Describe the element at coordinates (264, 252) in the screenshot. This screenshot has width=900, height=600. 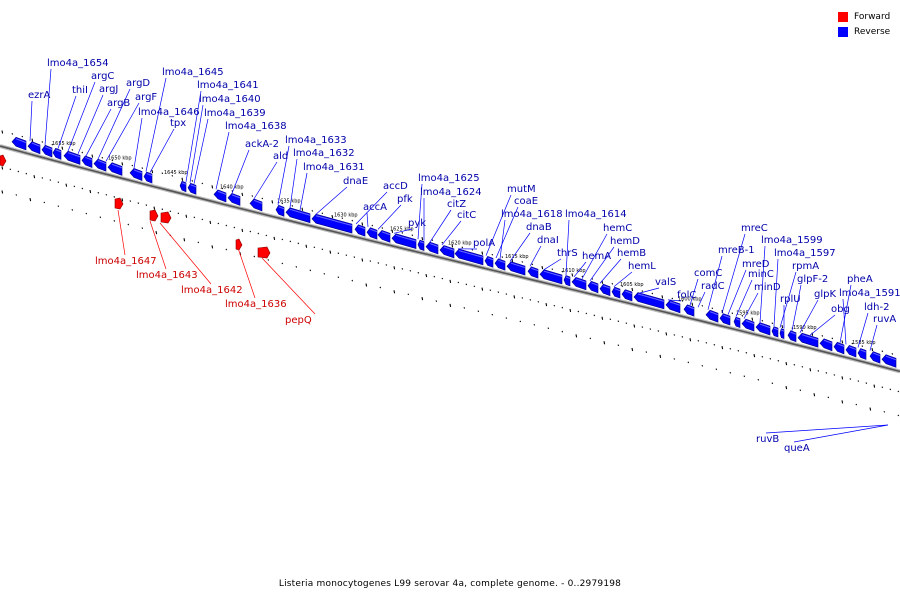
I see `forward-gene` at that location.